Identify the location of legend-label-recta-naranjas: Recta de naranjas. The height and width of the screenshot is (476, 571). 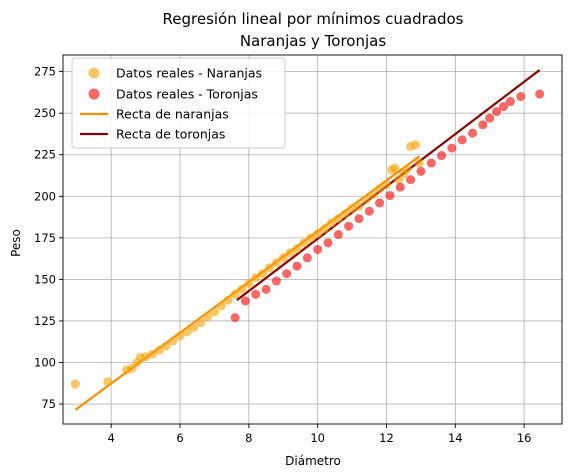
(172, 114).